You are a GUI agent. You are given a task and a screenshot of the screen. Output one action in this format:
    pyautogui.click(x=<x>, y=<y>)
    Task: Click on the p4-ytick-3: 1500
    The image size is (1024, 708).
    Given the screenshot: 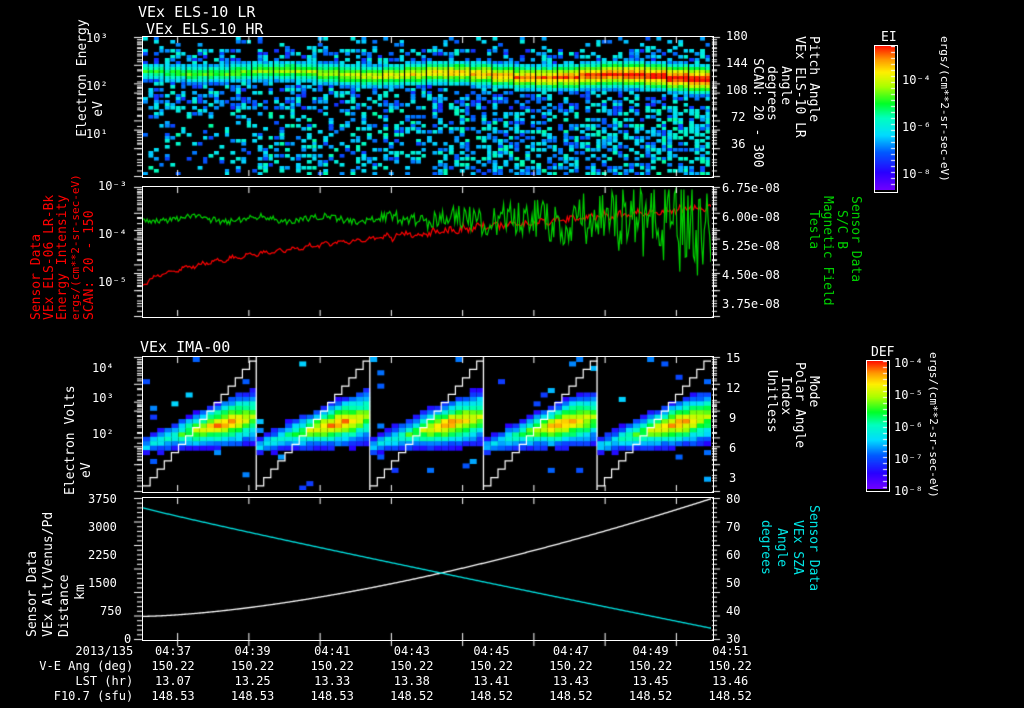 What is the action you would take?
    pyautogui.click(x=102, y=583)
    